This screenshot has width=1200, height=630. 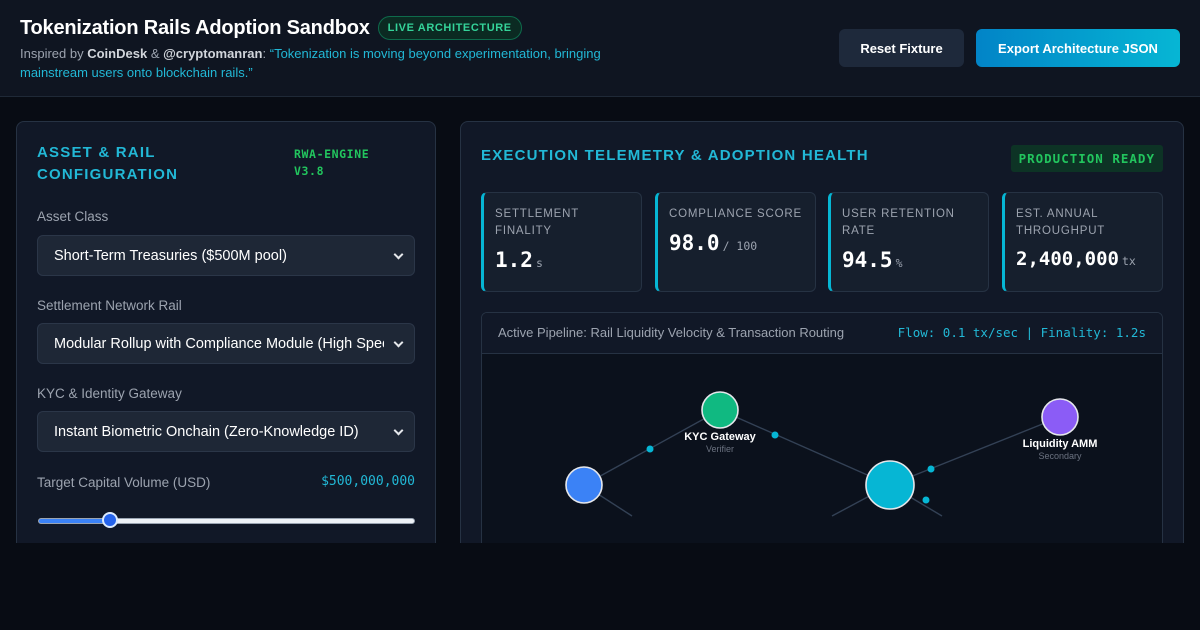 What do you see at coordinates (720, 449) in the screenshot?
I see `node-kyc-role: Verifier` at bounding box center [720, 449].